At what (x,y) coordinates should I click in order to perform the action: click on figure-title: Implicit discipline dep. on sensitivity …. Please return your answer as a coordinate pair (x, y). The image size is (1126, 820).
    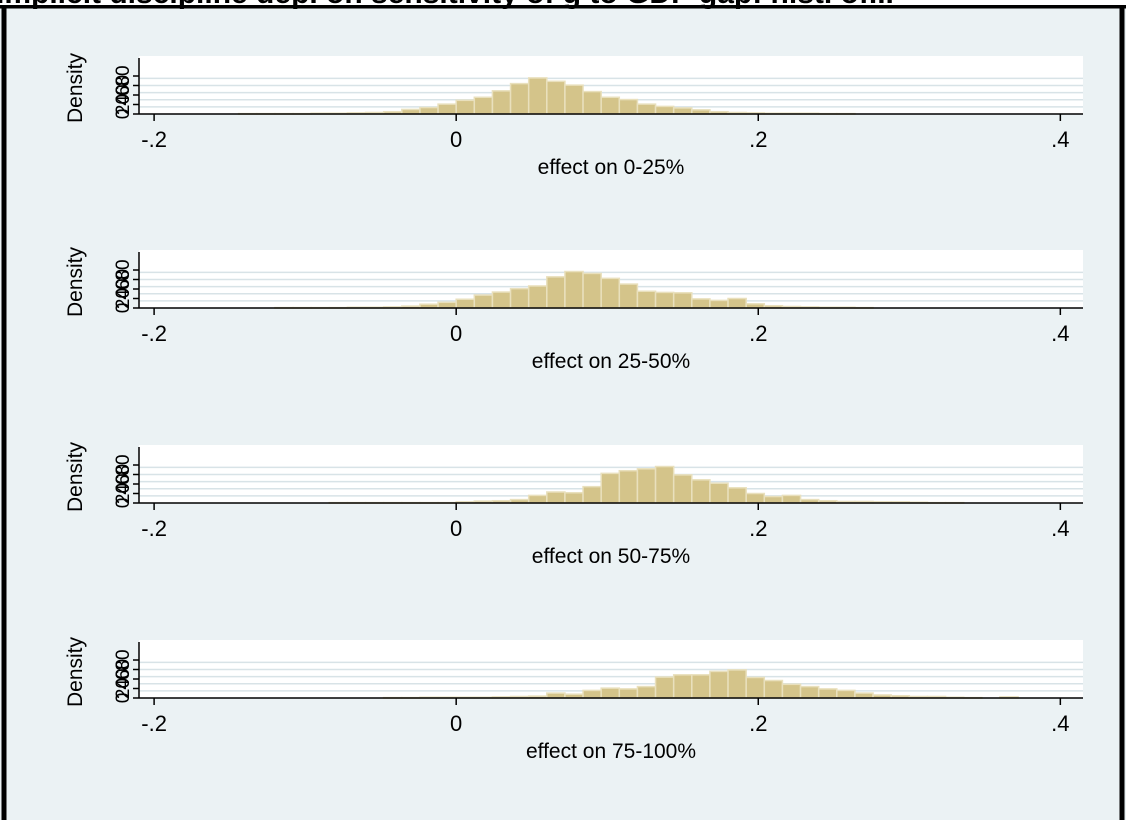
    Looking at the image, I should click on (447, 5).